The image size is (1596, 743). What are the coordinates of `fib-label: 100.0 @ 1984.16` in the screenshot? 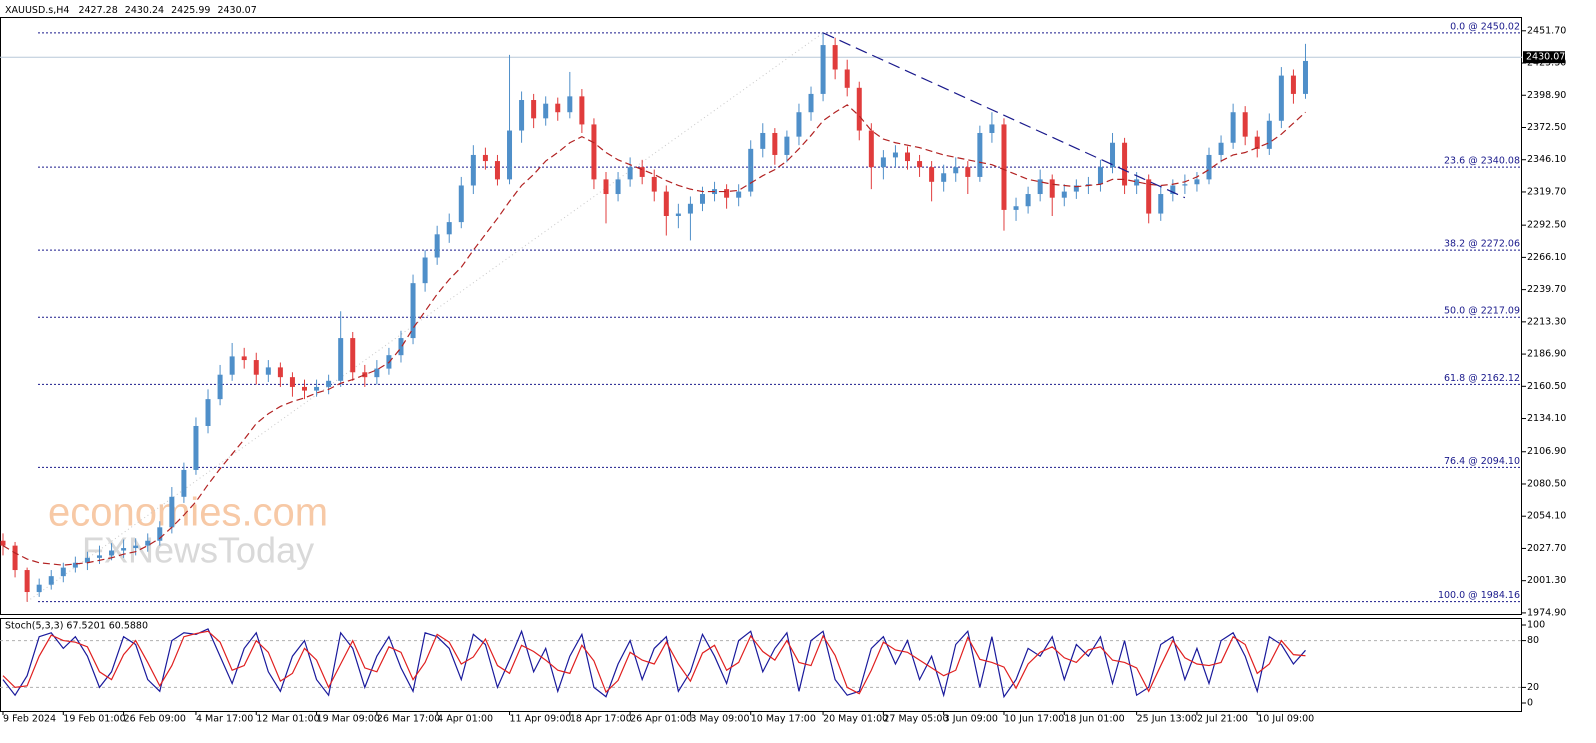 It's located at (1479, 595).